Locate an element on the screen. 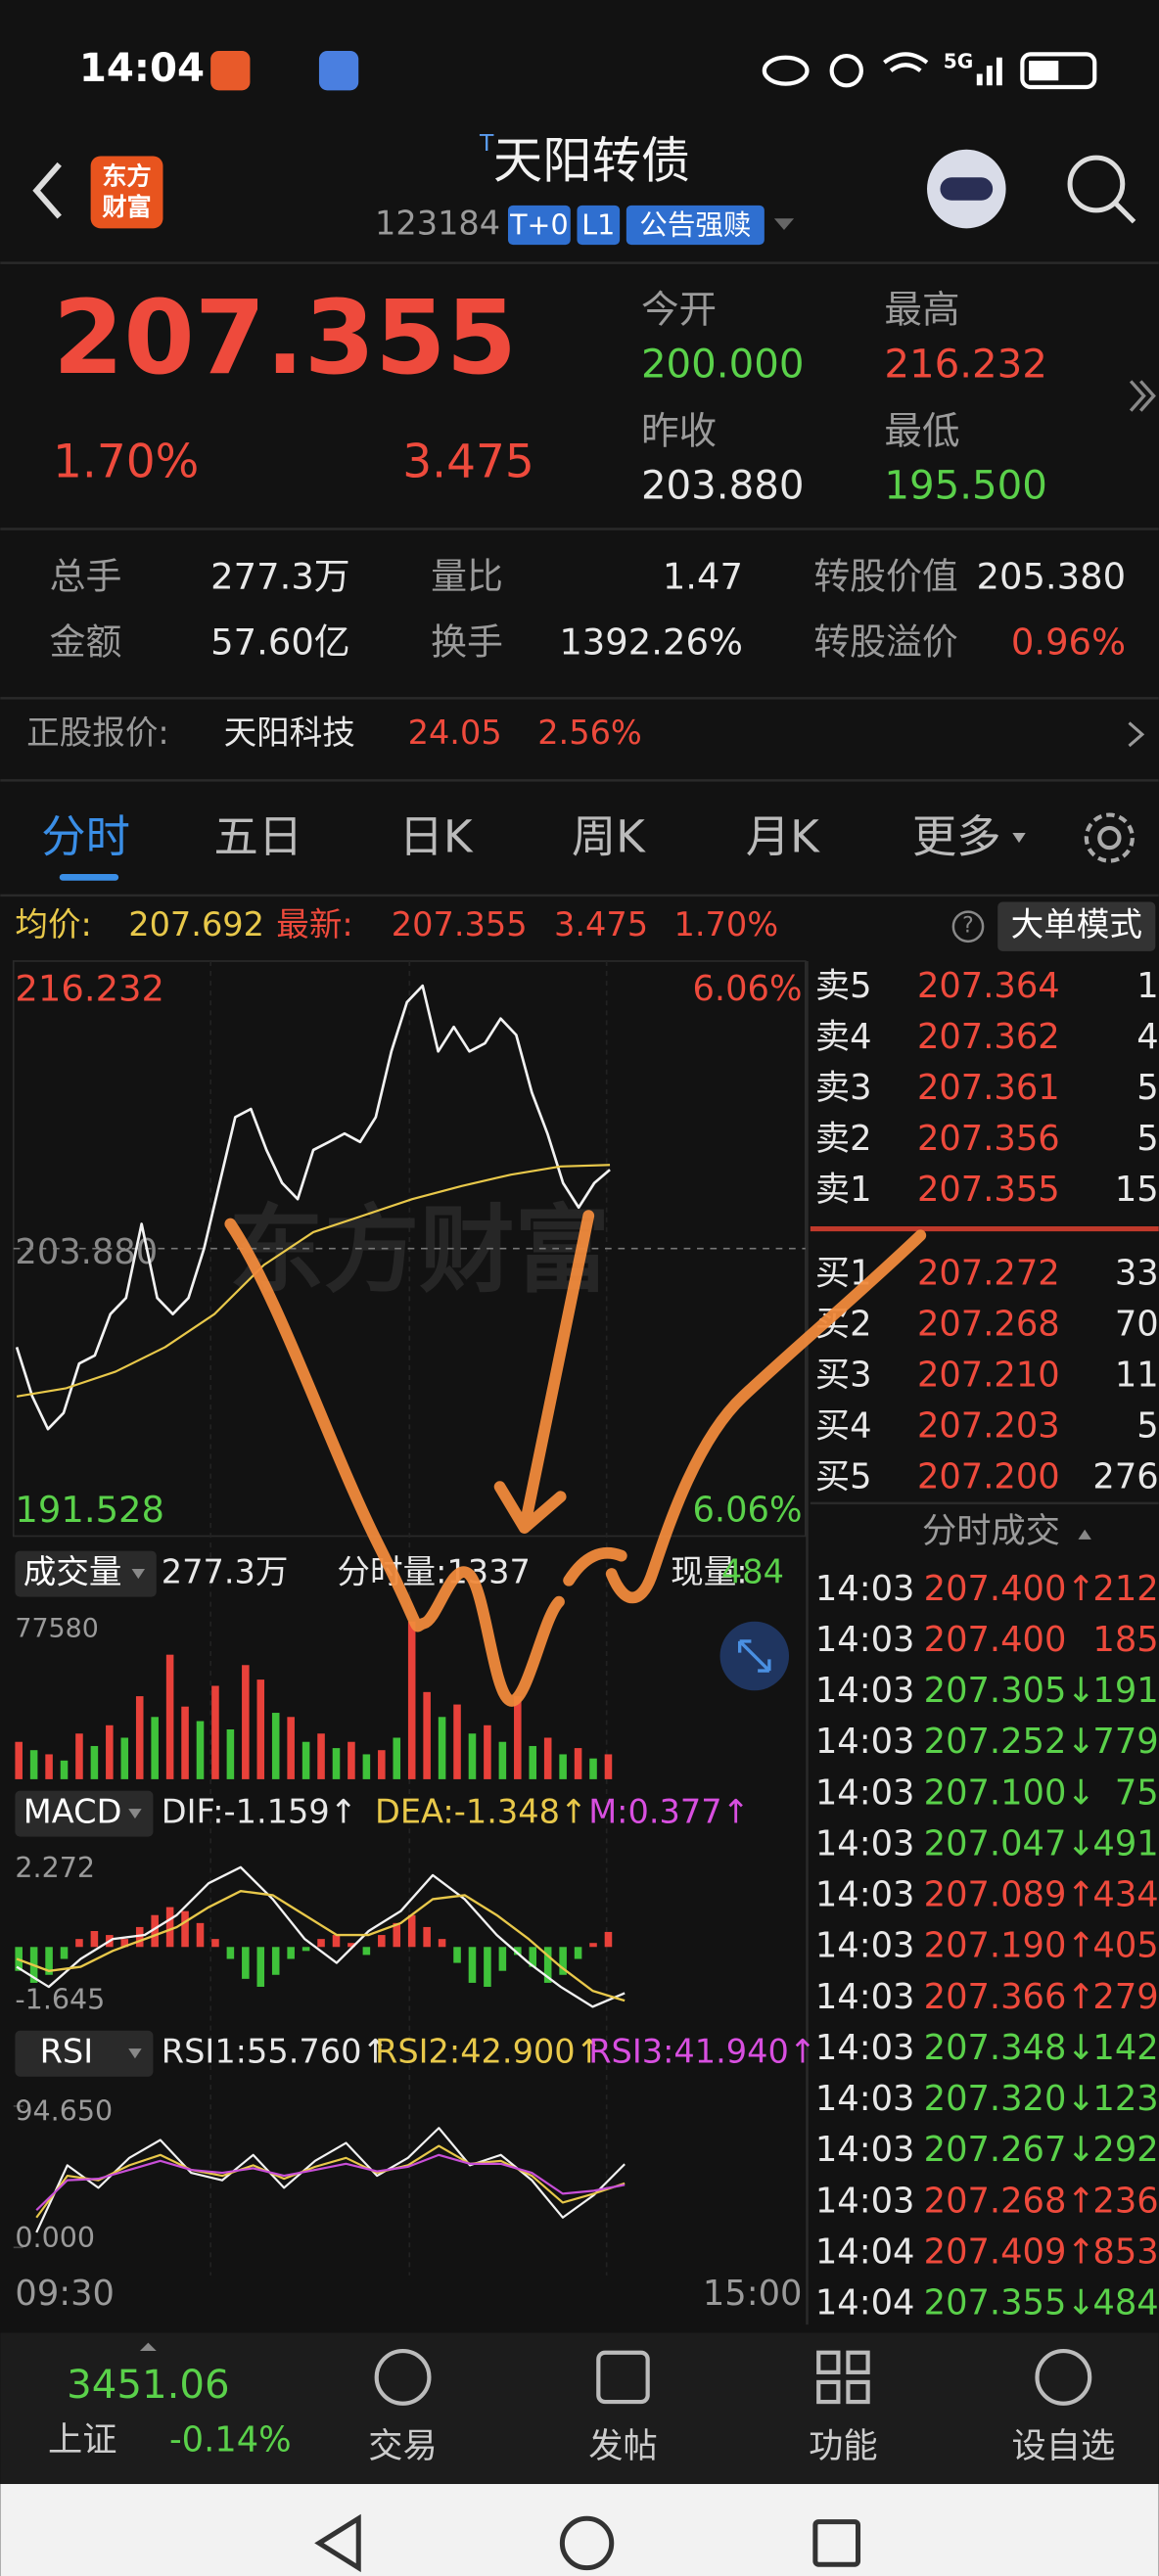  detail-label: 量比 is located at coordinates (467, 576).